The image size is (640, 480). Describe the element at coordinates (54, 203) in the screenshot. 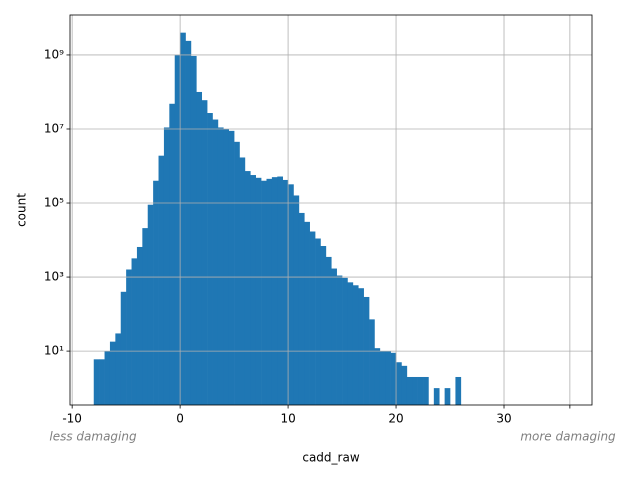

I see `y-tick-label: 10⁵` at that location.